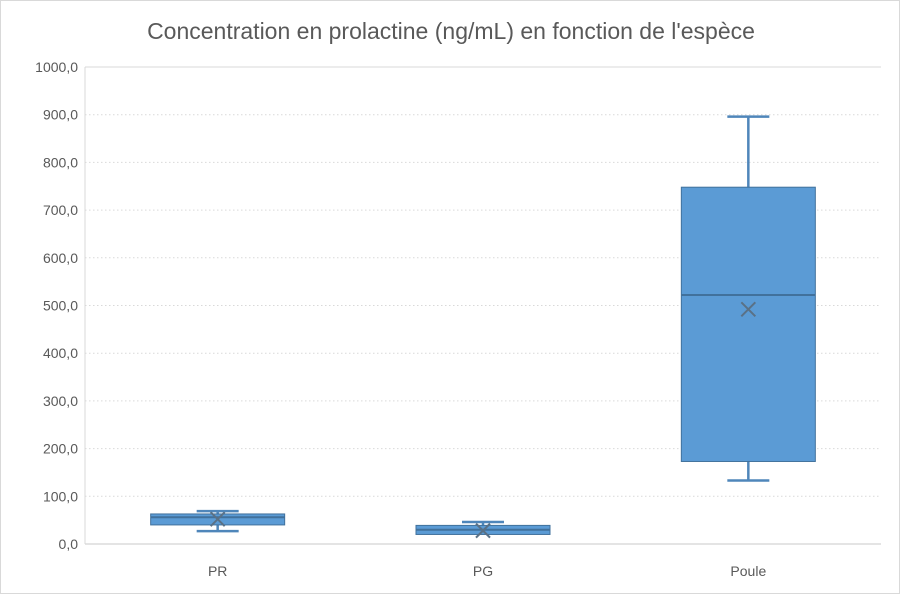  What do you see at coordinates (60, 496) in the screenshot?
I see `y-tick-label: 100,0` at bounding box center [60, 496].